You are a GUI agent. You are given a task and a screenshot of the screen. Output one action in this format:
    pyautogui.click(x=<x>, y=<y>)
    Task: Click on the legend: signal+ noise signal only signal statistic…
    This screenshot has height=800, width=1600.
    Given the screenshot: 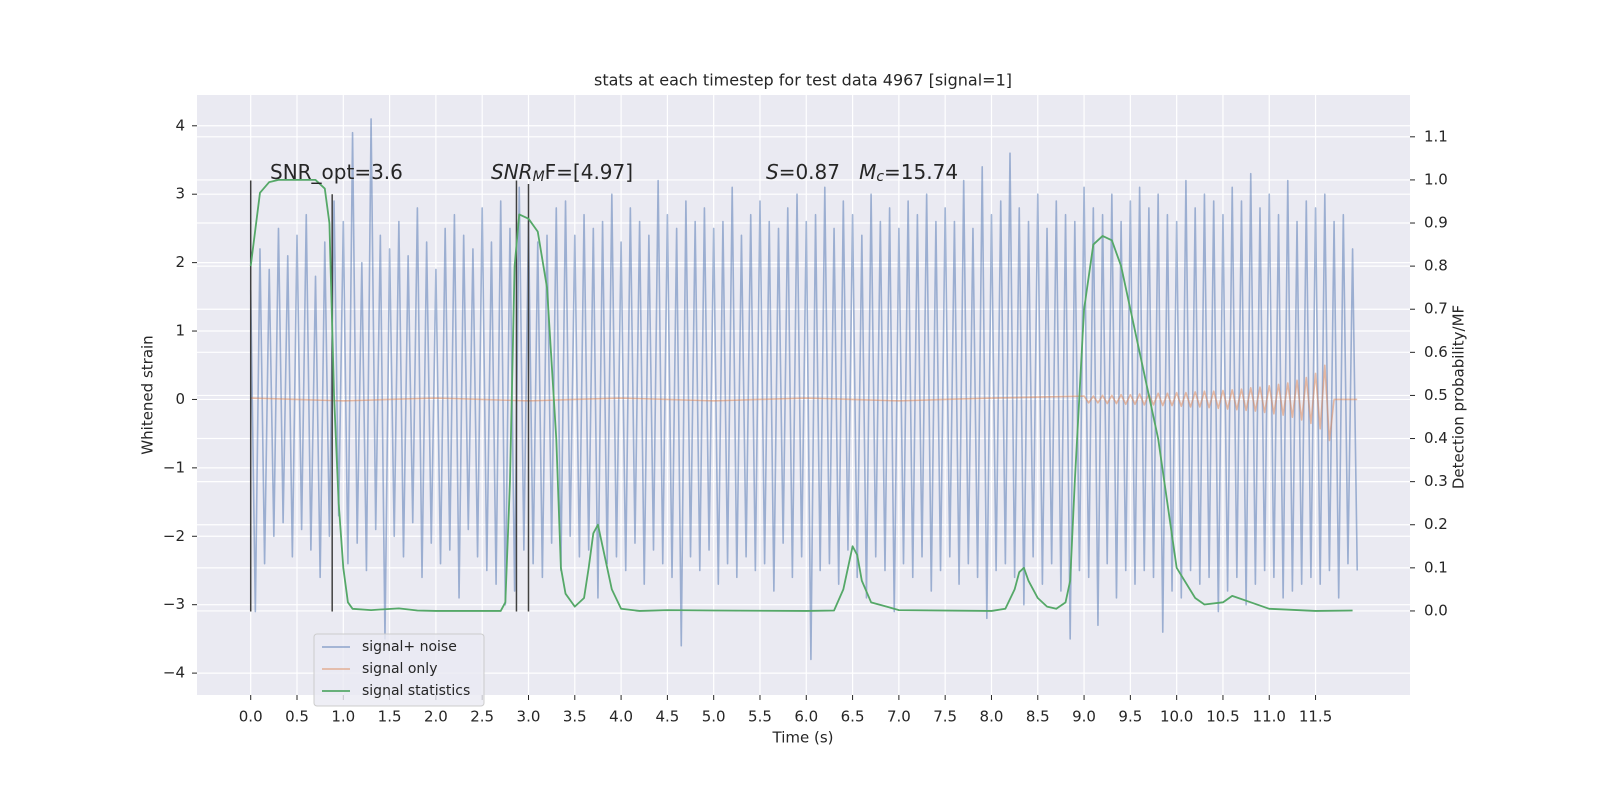 What is the action you would take?
    pyautogui.click(x=399, y=670)
    